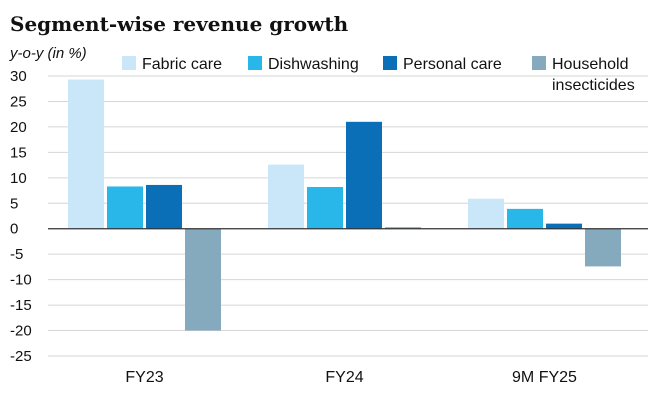 The width and height of the screenshot is (660, 400). I want to click on x-category-label: FY24, so click(344, 377).